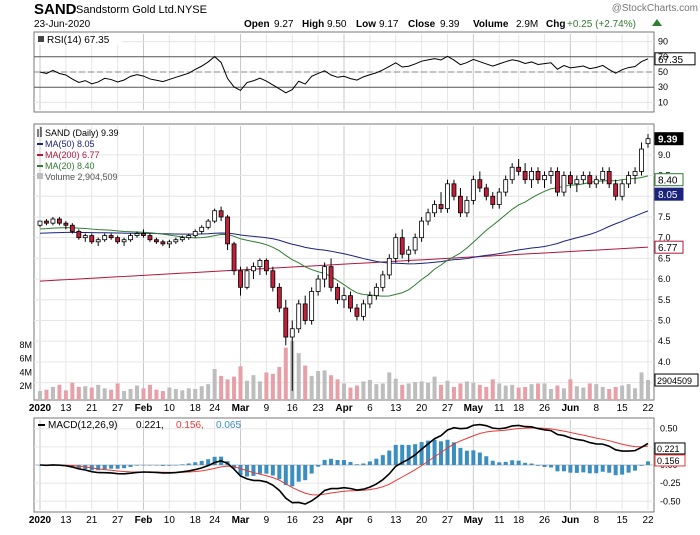  I want to click on price-value-tag-text: 8.05, so click(668, 195).